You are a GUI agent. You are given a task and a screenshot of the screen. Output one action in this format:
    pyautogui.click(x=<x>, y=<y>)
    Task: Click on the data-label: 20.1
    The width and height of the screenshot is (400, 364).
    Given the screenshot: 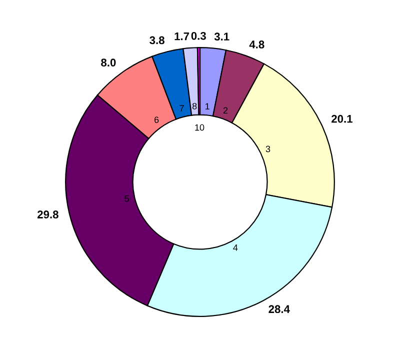 What is the action you would take?
    pyautogui.click(x=342, y=118)
    